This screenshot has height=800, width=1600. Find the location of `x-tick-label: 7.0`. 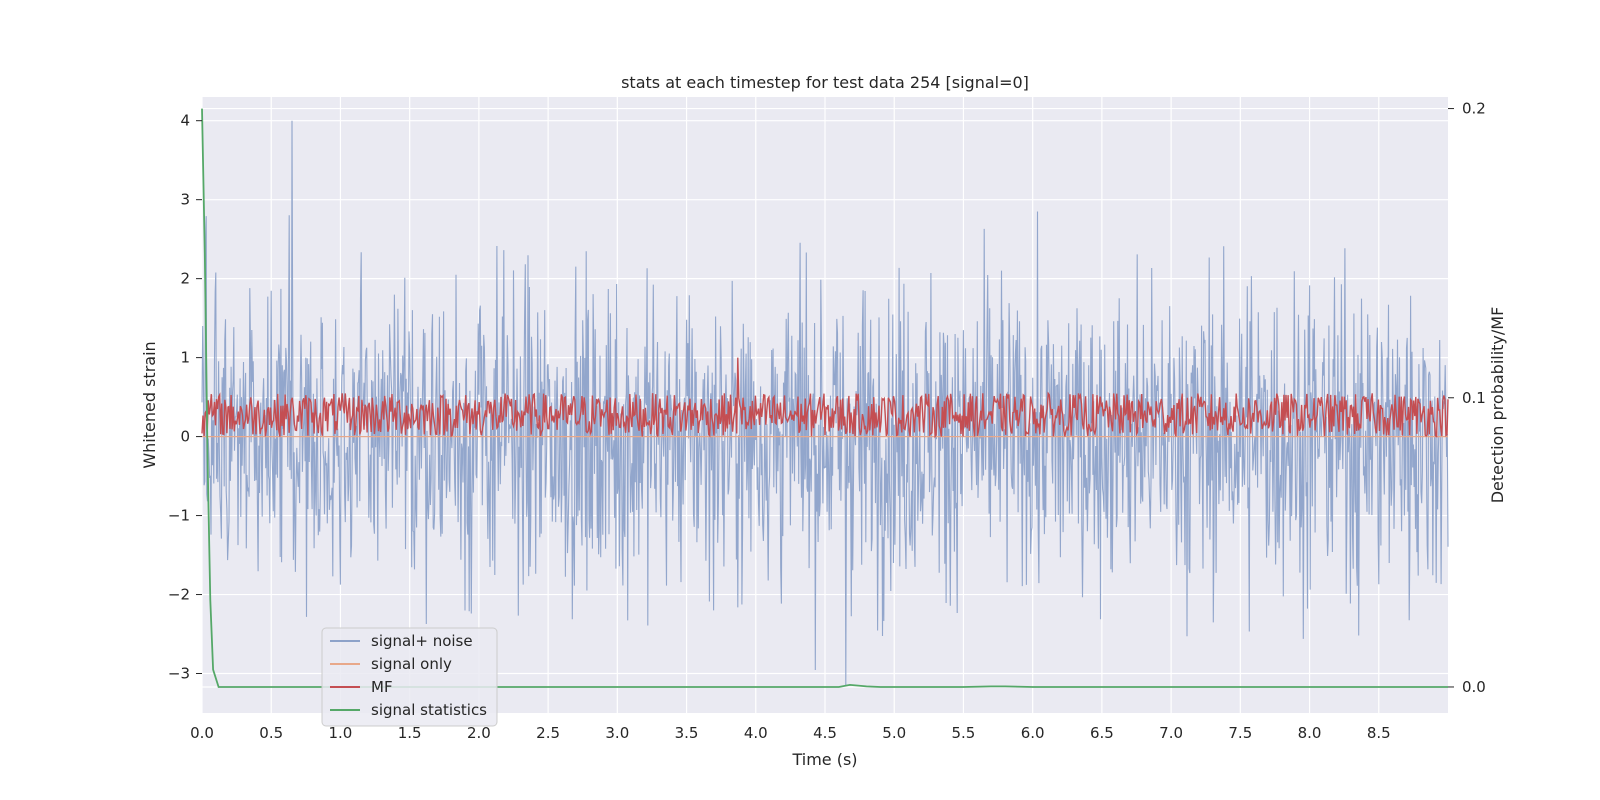

x-tick-label: 7.0 is located at coordinates (1171, 733).